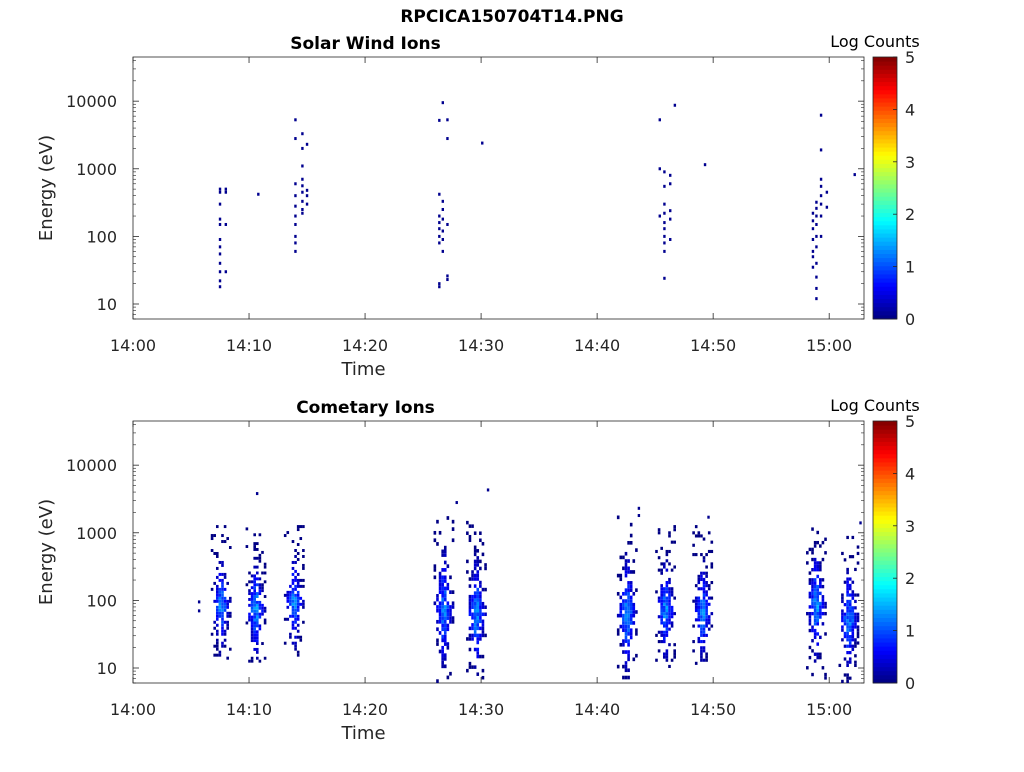 This screenshot has height=772, width=1024. I want to click on y-tick-label: 100, so click(101, 600).